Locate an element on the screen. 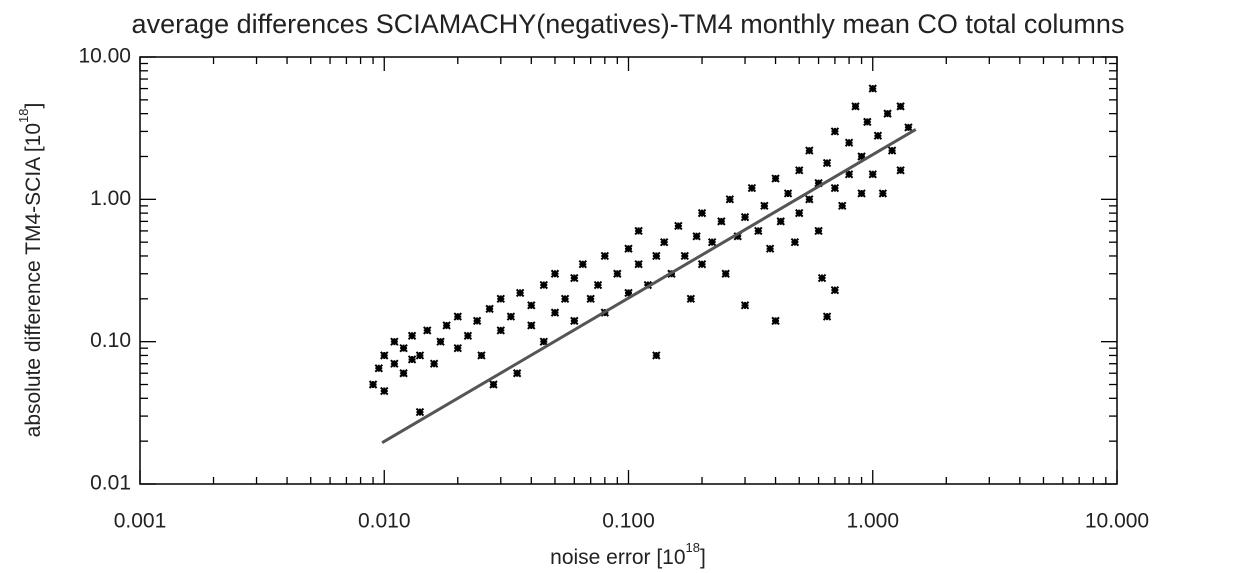 This screenshot has width=1239, height=573. x-tick-label: 0.100 is located at coordinates (628, 521).